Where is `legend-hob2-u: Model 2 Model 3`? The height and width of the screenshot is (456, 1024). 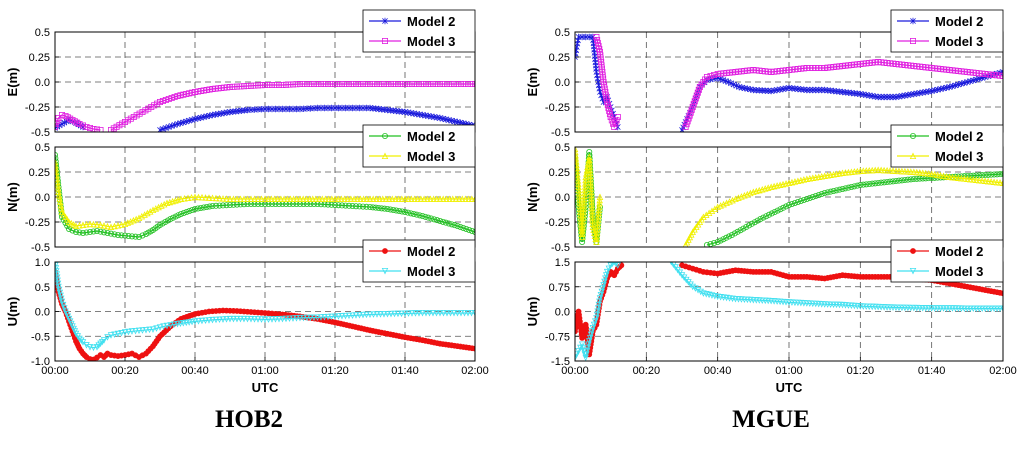
legend-hob2-u: Model 2 Model 3 is located at coordinates (419, 261).